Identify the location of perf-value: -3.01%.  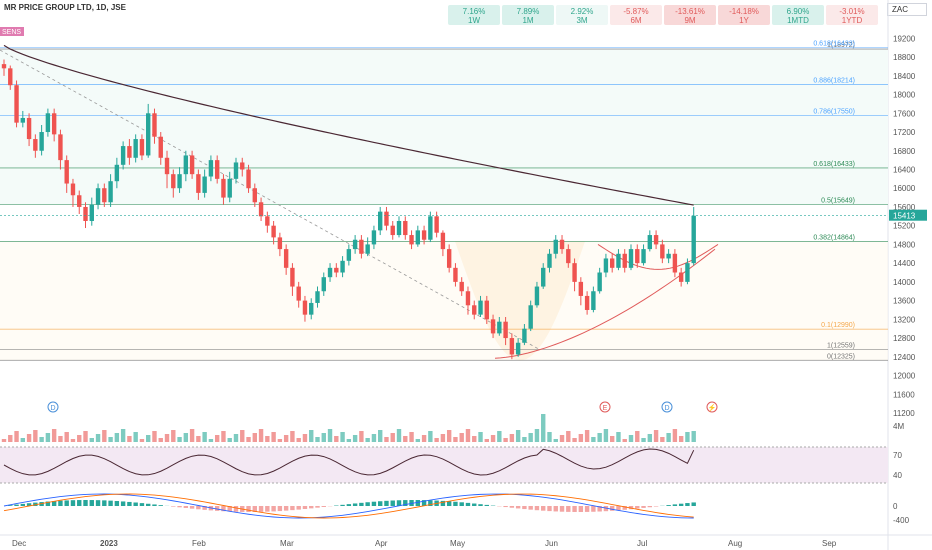
(852, 11).